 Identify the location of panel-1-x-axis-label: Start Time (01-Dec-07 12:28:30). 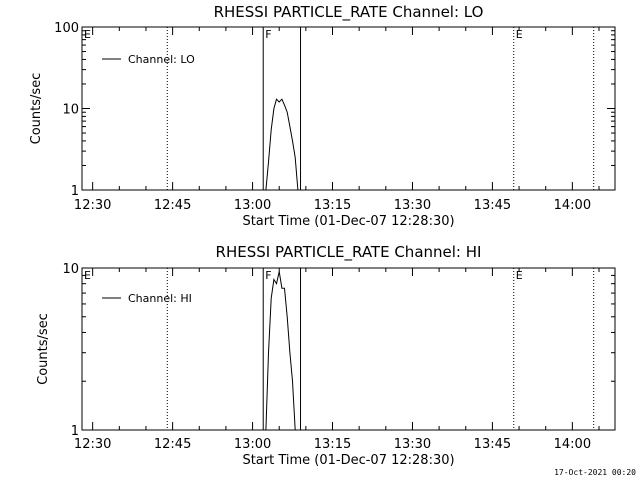
(348, 221).